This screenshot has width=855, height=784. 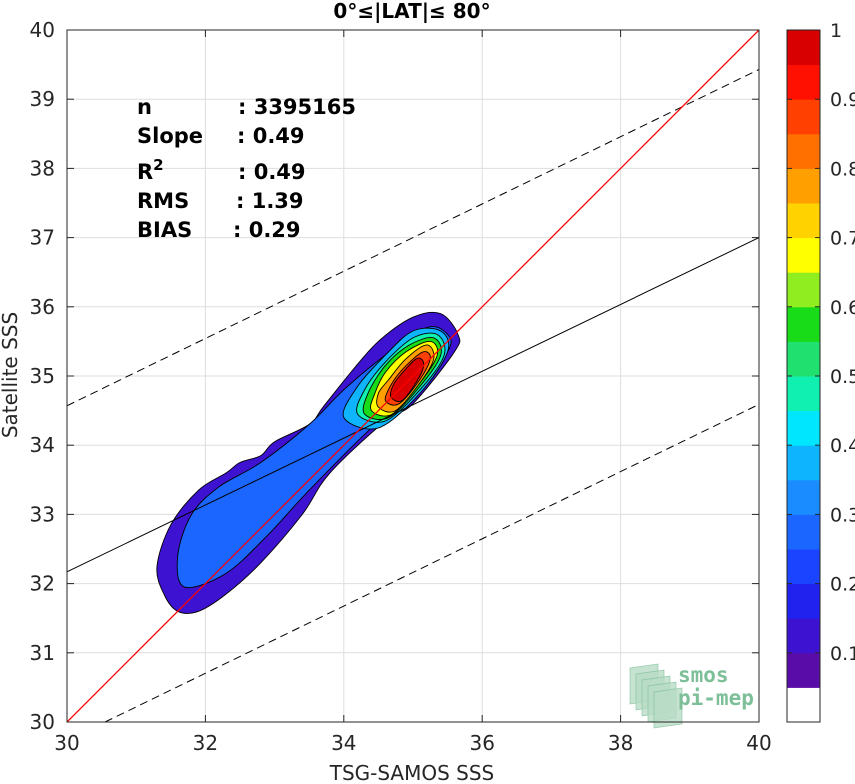 What do you see at coordinates (842, 100) in the screenshot?
I see `colorbar-tick-label: 0.9` at bounding box center [842, 100].